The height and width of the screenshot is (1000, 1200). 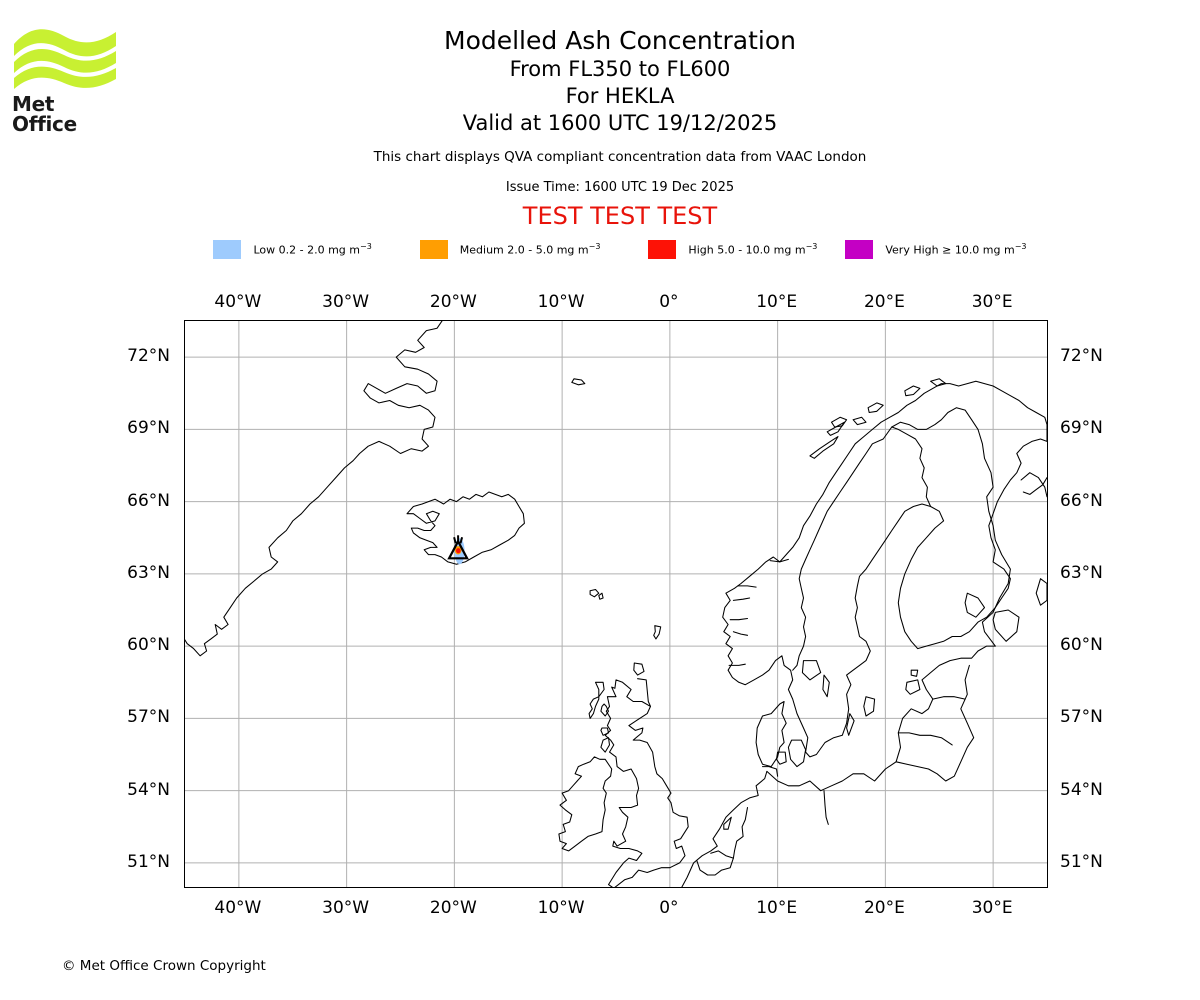 I want to click on legend-label-very-high: Very High ≥ 10.0 mg m−3, so click(x=956, y=249).